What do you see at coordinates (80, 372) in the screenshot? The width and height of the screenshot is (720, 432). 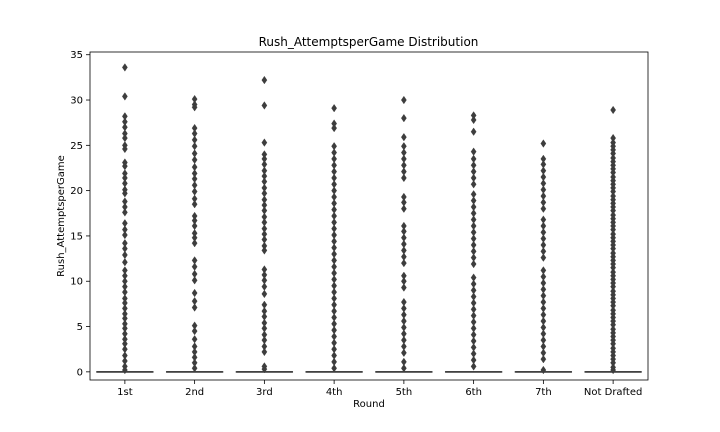 I see `y-tick-label: 0` at bounding box center [80, 372].